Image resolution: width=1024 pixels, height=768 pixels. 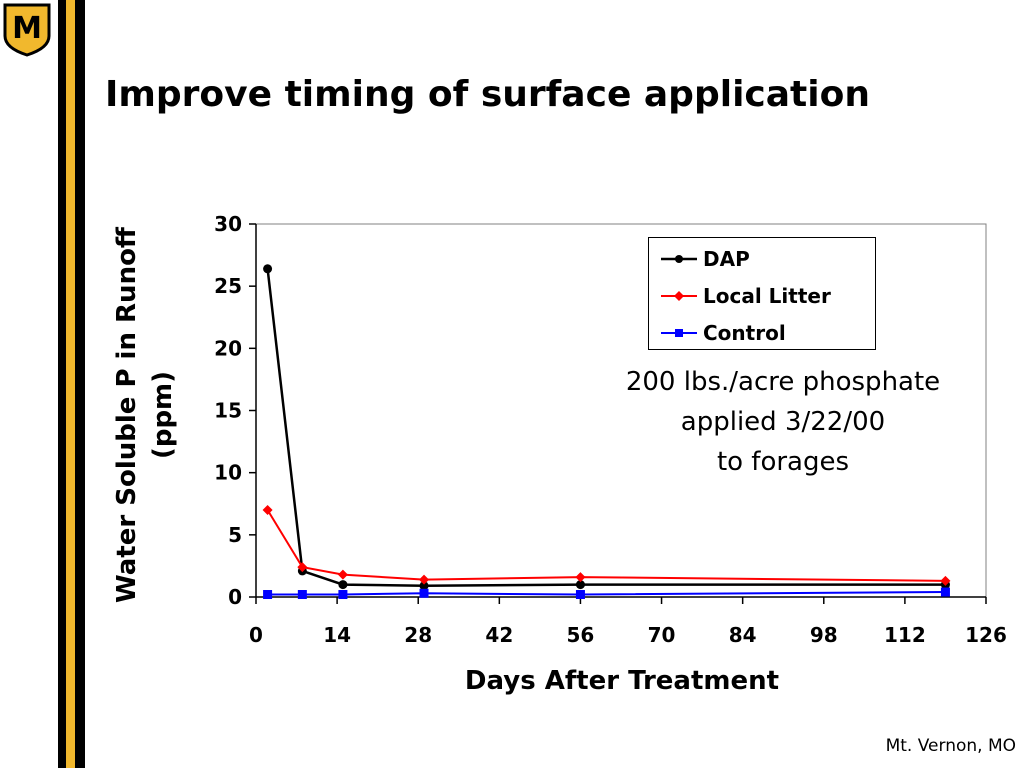 I want to click on legend-item-control: Control, so click(x=722, y=333).